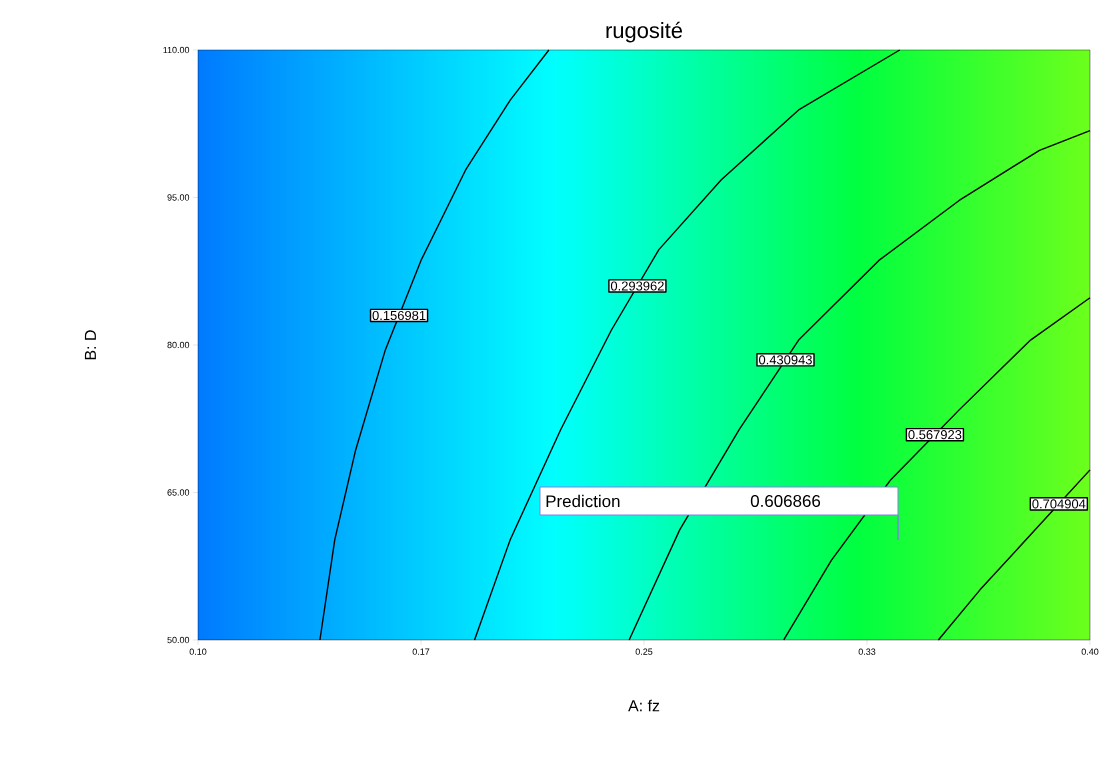  Describe the element at coordinates (198, 651) in the screenshot. I see `x-tick-label: 0.10` at that location.